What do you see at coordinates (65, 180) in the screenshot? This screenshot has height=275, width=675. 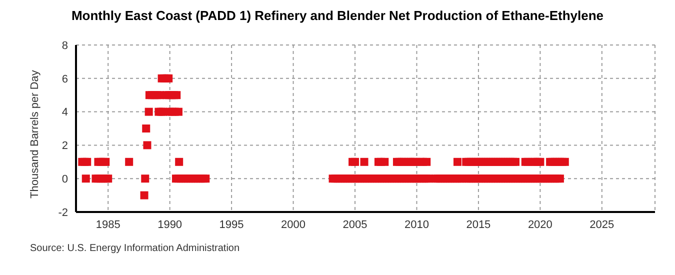 I see `y-tick-label: 0` at bounding box center [65, 180].